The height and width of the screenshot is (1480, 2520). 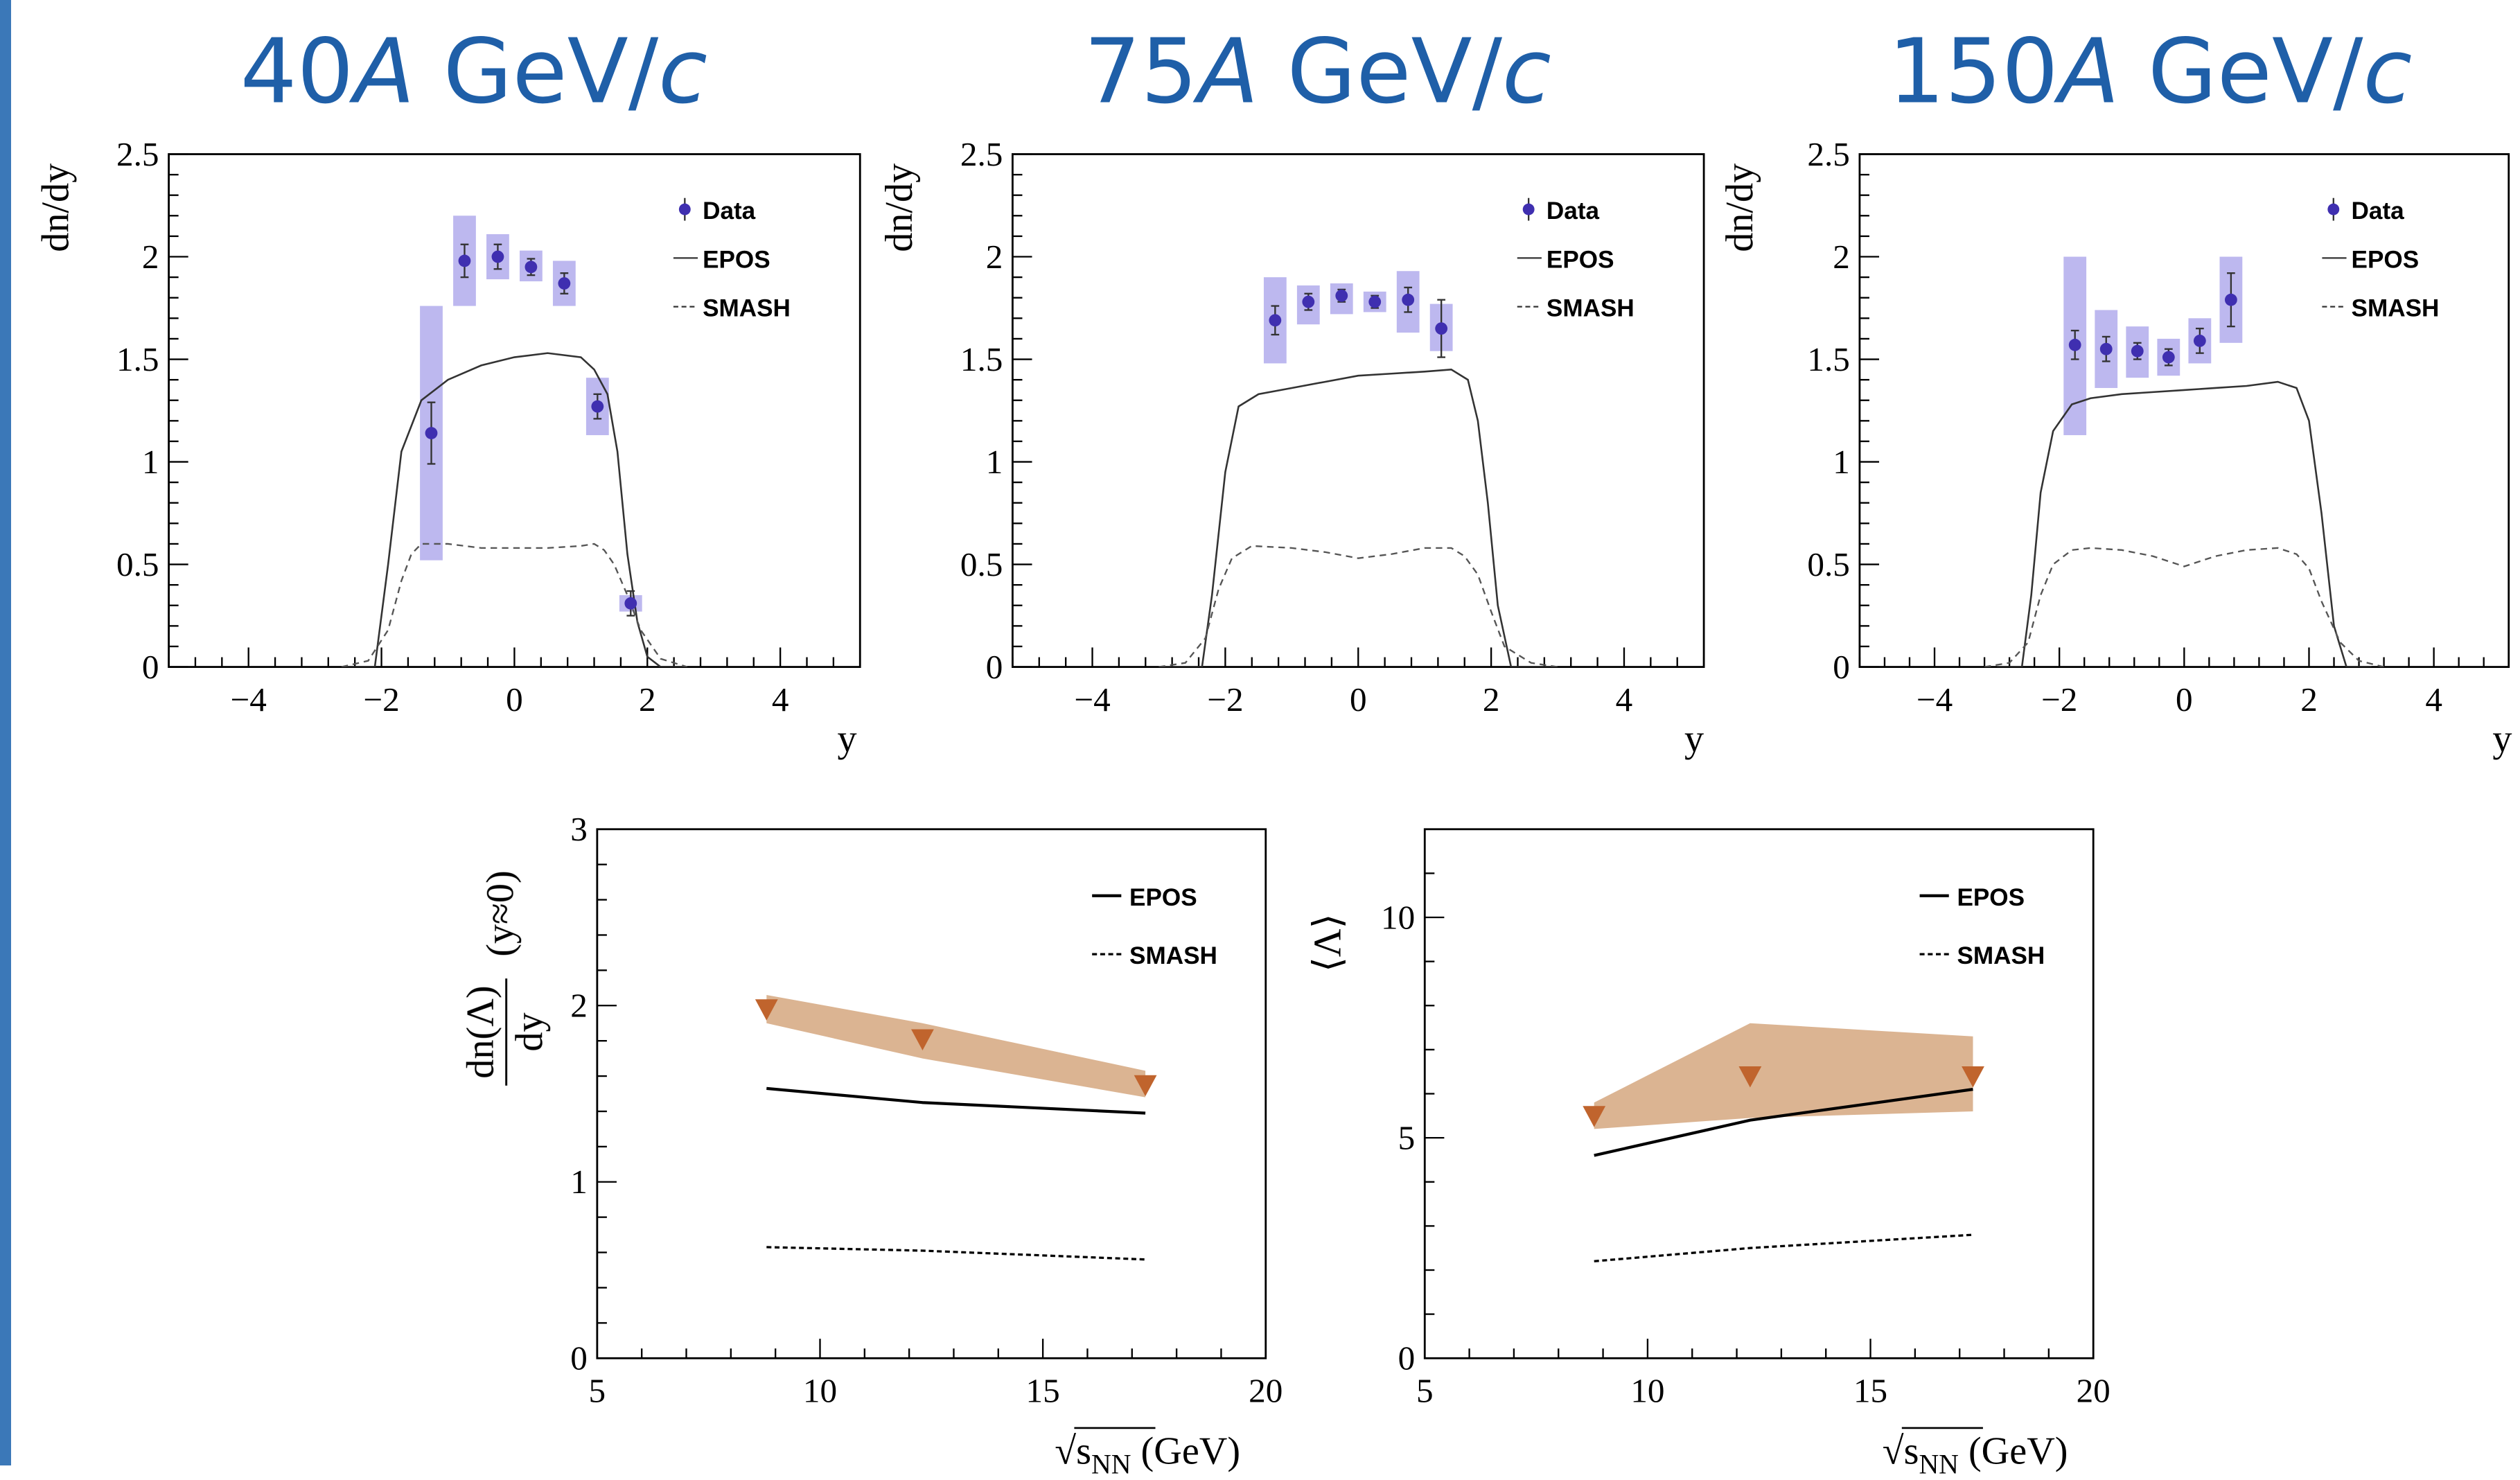 I want to click on y-tick-label: 10, so click(x=1398, y=917).